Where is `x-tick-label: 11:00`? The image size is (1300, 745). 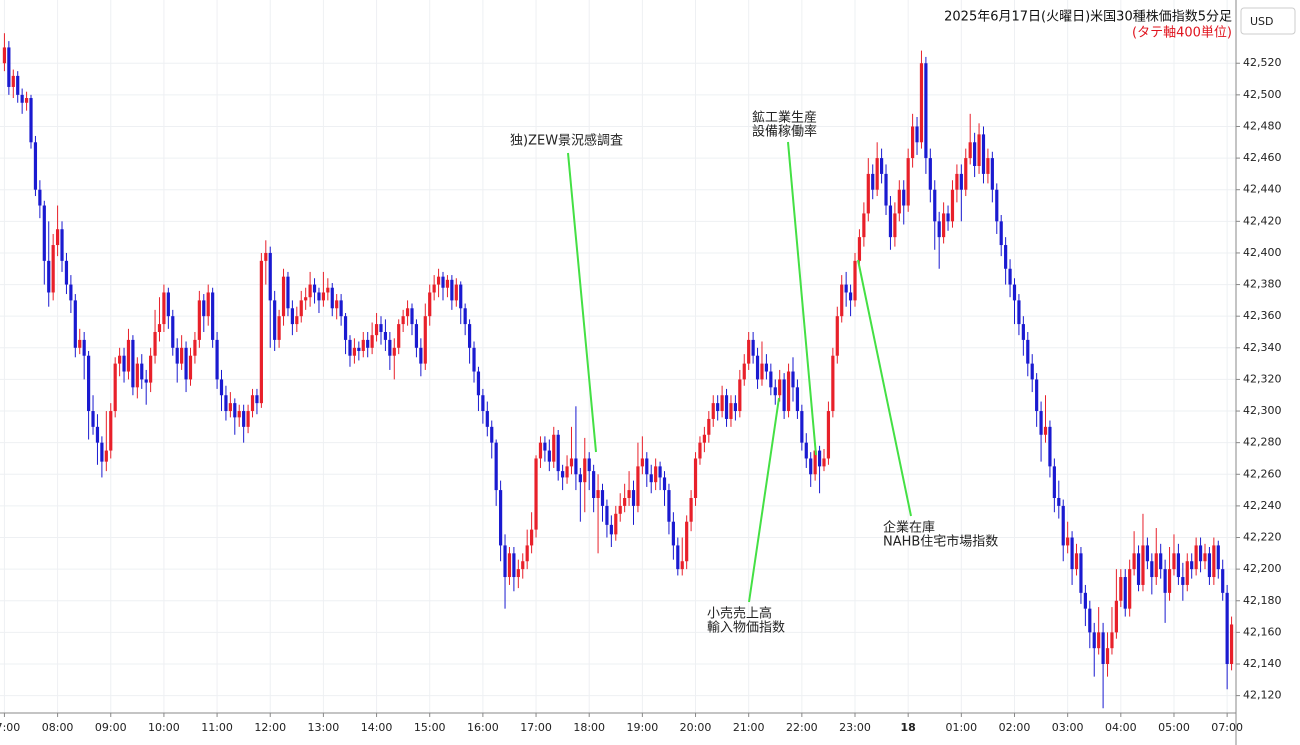 x-tick-label: 11:00 is located at coordinates (217, 727).